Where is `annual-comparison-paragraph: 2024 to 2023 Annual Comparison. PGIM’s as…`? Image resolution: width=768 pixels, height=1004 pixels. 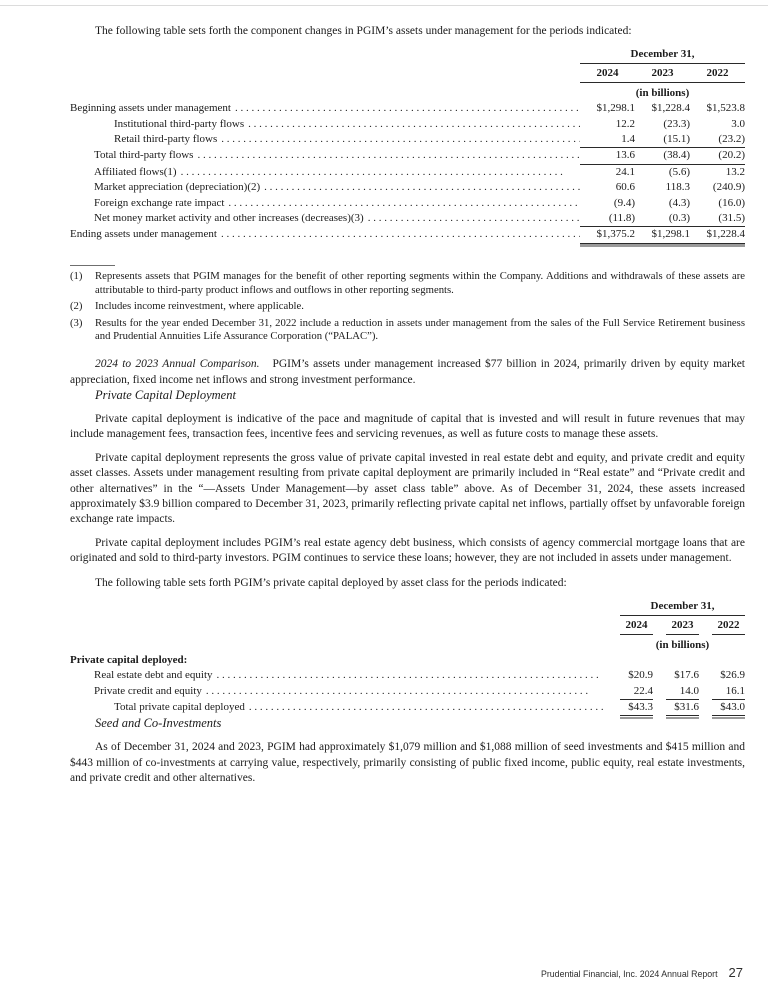 annual-comparison-paragraph: 2024 to 2023 Annual Comparison. PGIM’s as… is located at coordinates (407, 372).